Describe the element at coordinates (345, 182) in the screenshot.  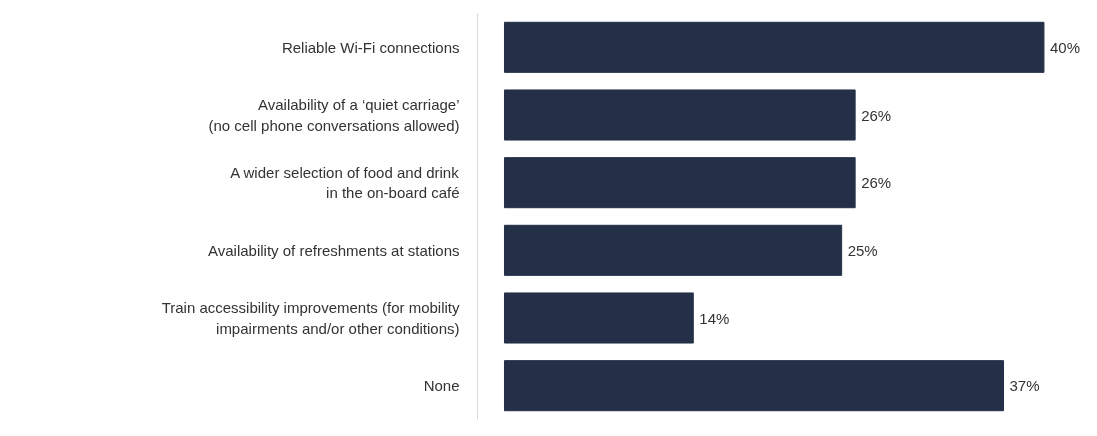
I see `y-tick-label: A wider selection of food and drink in the on-board café` at that location.